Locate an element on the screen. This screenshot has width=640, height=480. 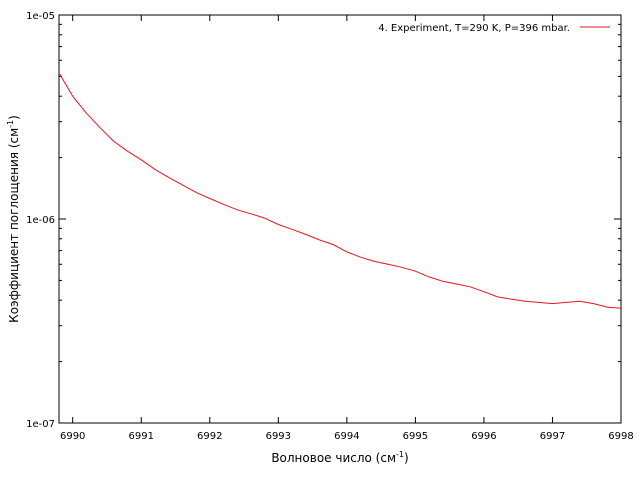
legend-entry-label: 4. Experiment, T=290 K, P=396 mbar. is located at coordinates (474, 28).